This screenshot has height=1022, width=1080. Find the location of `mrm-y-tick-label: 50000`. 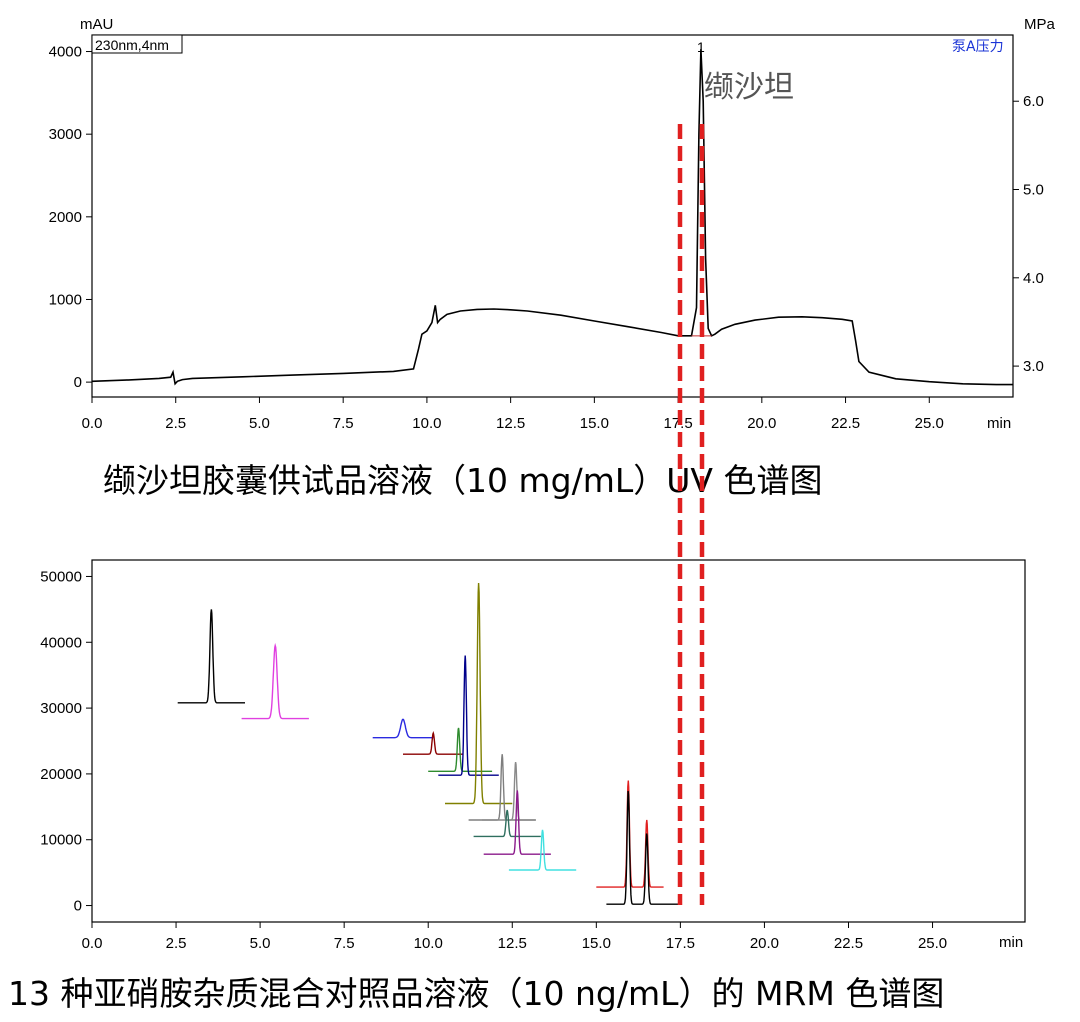

mrm-y-tick-label: 50000 is located at coordinates (61, 576).